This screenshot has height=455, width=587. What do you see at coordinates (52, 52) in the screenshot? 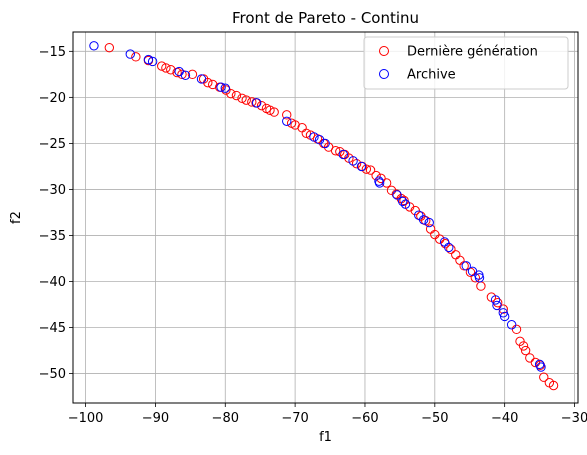
I see `y-tick-label: −15` at bounding box center [52, 52].